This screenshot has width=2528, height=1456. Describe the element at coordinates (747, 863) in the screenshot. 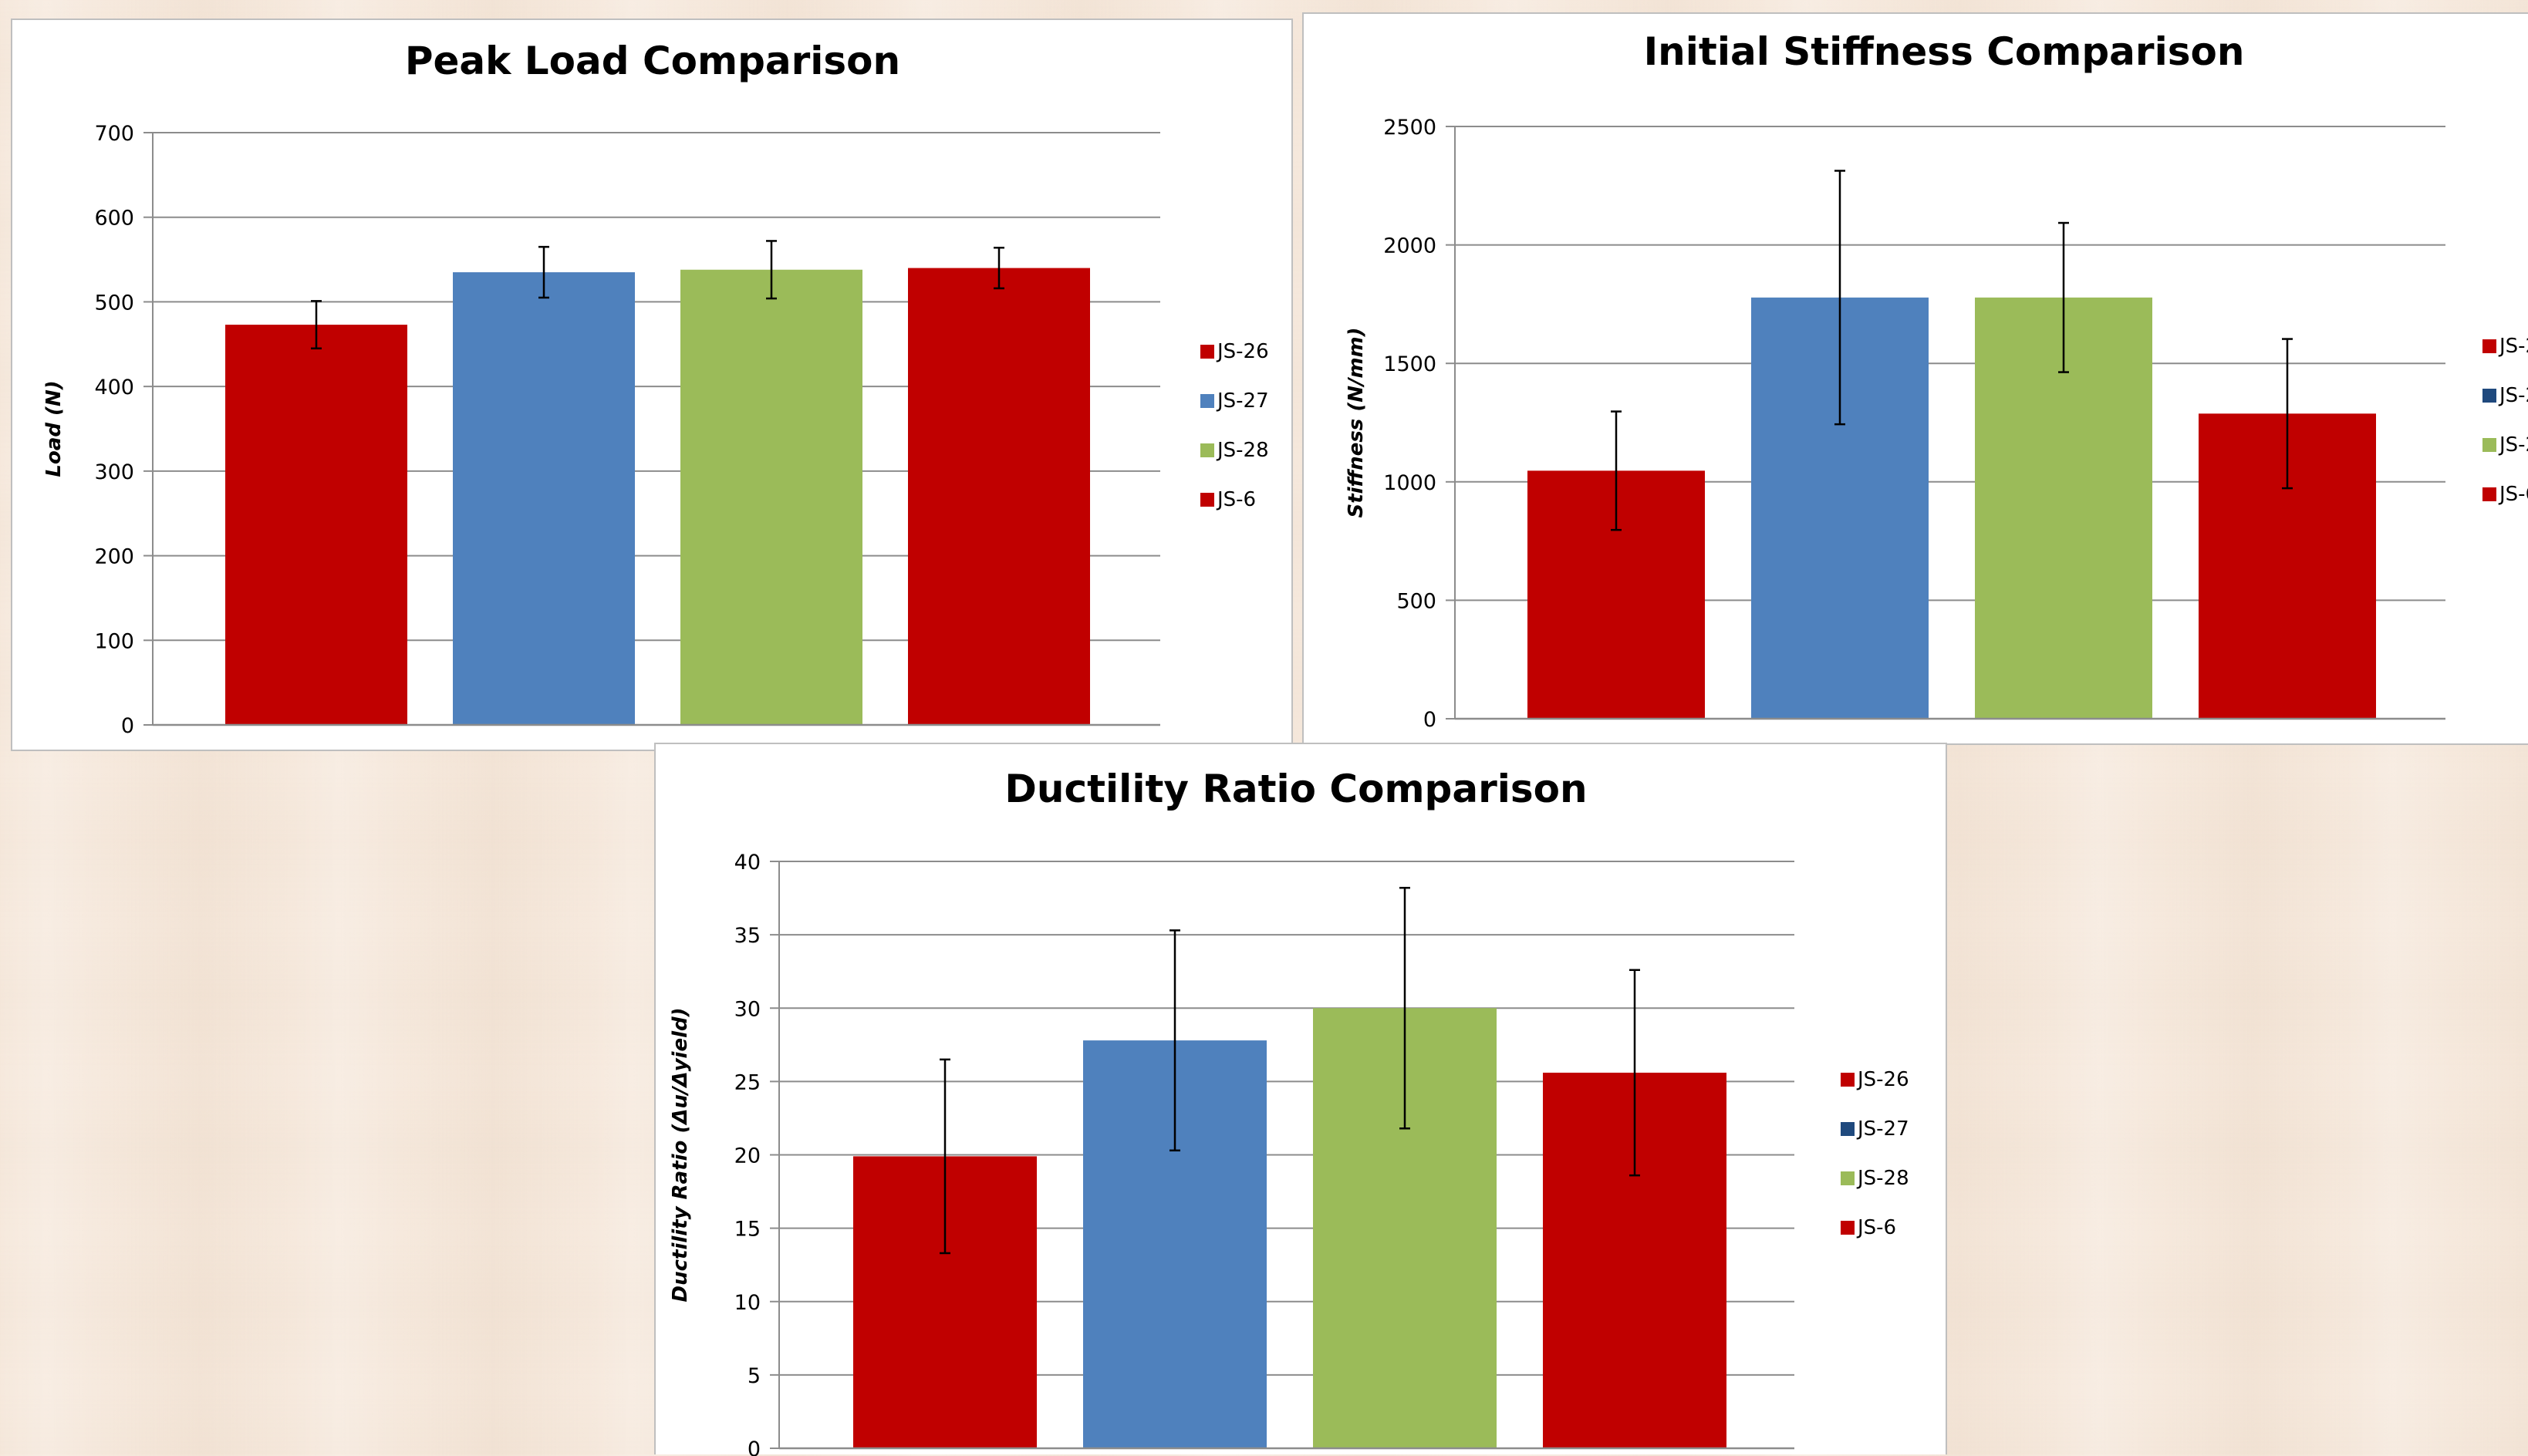

I see `y-tick-label: 40` at that location.